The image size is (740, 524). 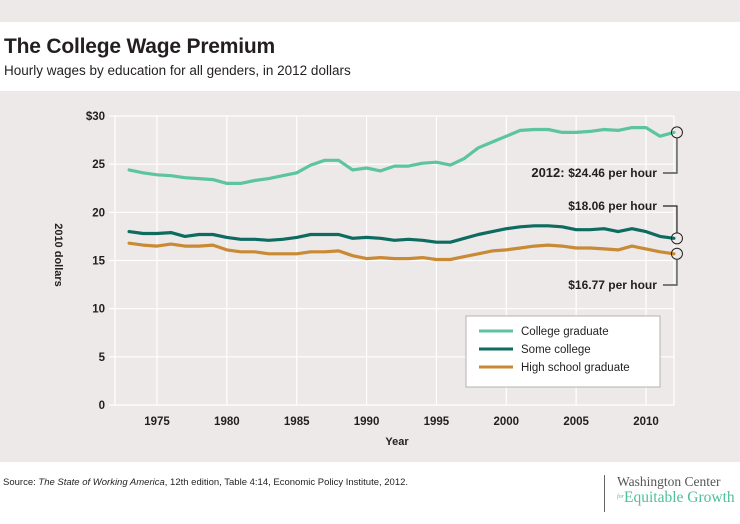 I want to click on legend-label: High school graduate, so click(x=575, y=368).